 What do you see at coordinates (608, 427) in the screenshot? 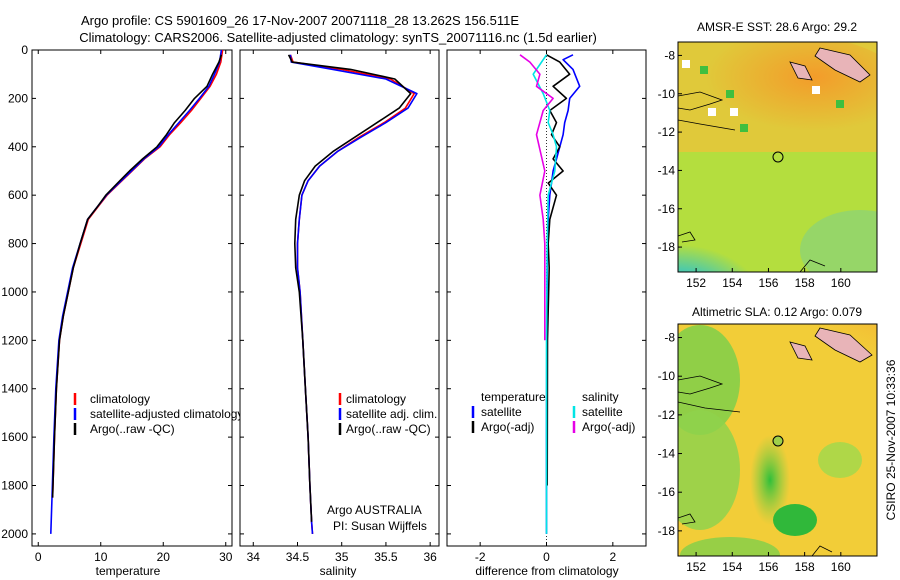
I see `legend-label-sal-argo: Argo(-adj)` at bounding box center [608, 427].